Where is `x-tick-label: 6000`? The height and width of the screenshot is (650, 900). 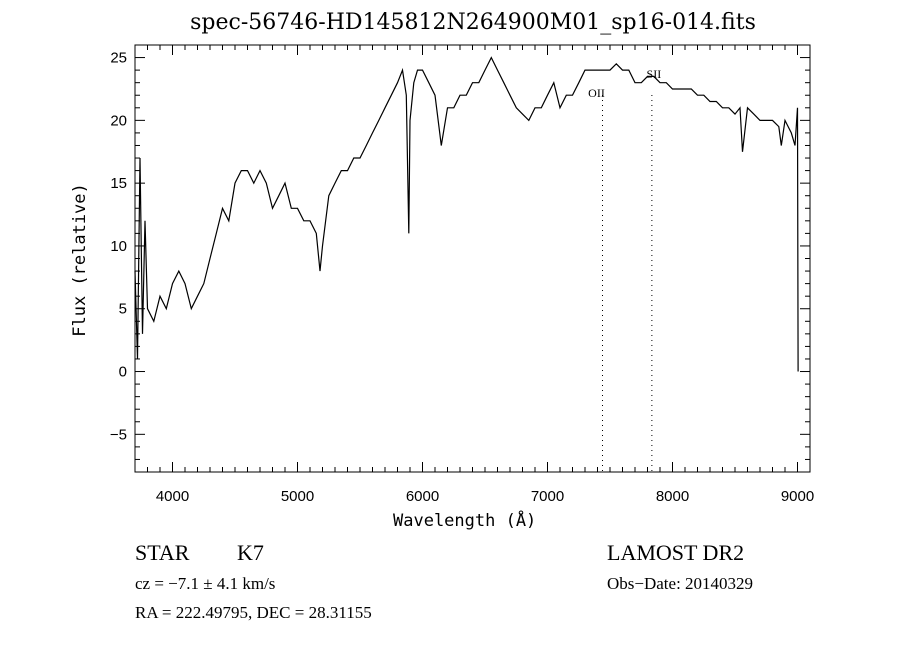 x-tick-label: 6000 is located at coordinates (422, 496).